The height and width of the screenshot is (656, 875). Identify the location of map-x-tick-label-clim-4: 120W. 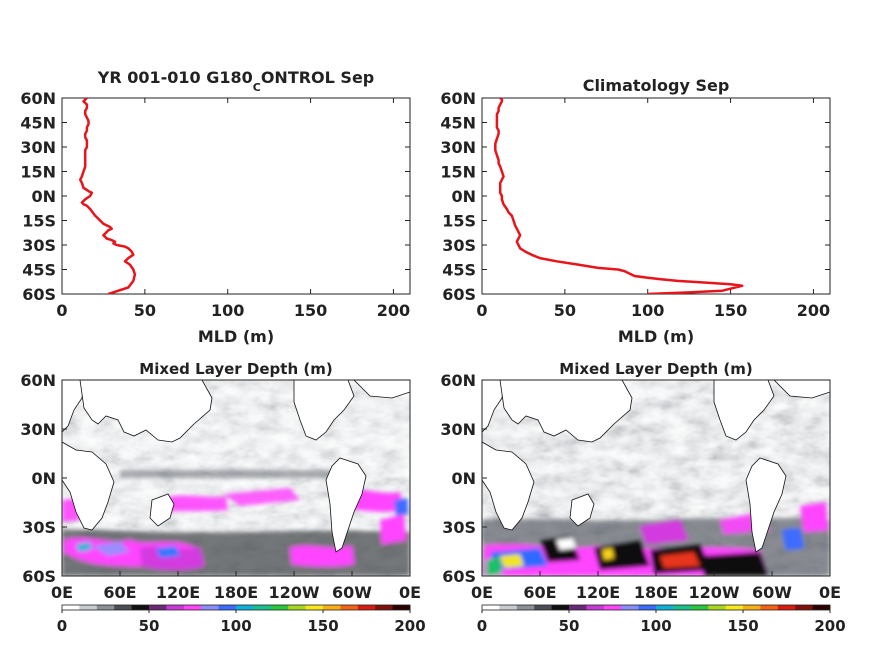
(713, 592).